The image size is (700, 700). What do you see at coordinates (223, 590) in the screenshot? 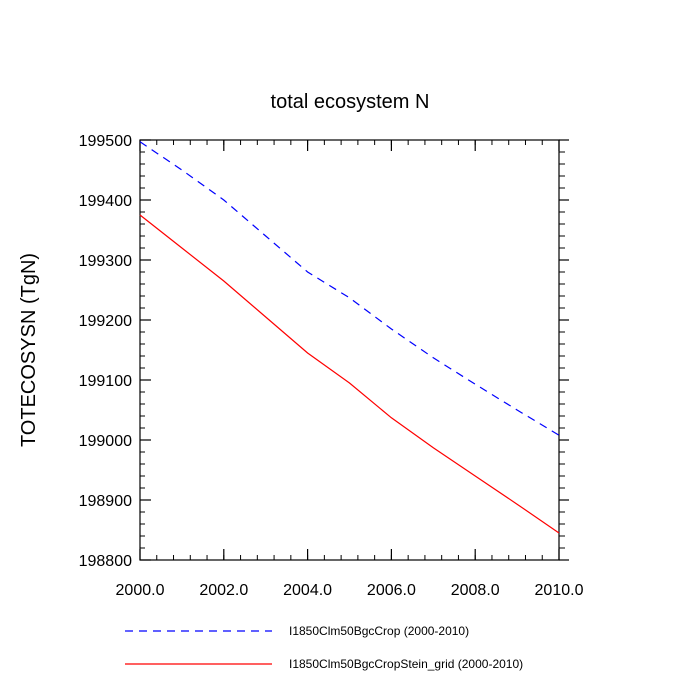
I see `x-tick-label: 2002.0` at bounding box center [223, 590].